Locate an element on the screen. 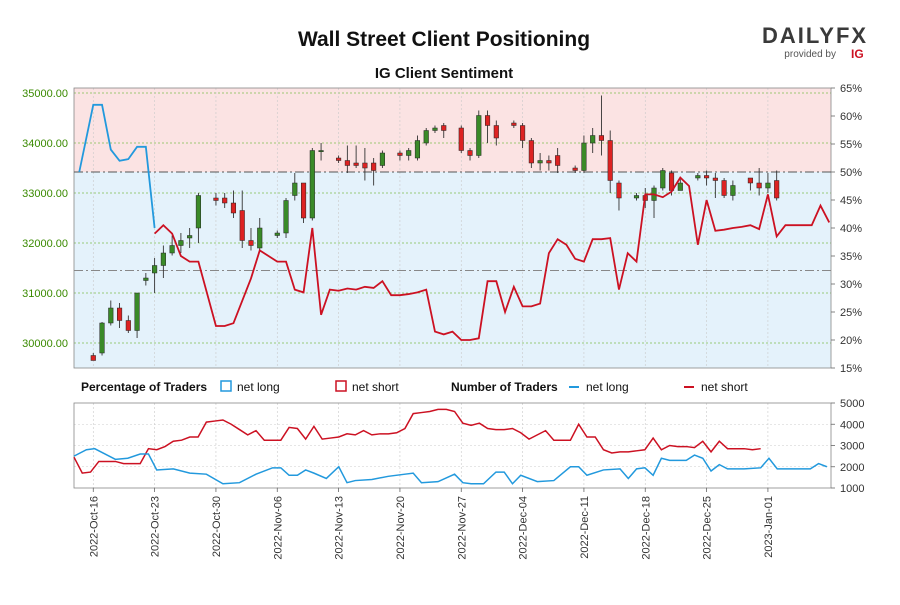 Image resolution: width=900 pixels, height=605 pixels. price-tick-label: 34000.00 is located at coordinates (45, 144).